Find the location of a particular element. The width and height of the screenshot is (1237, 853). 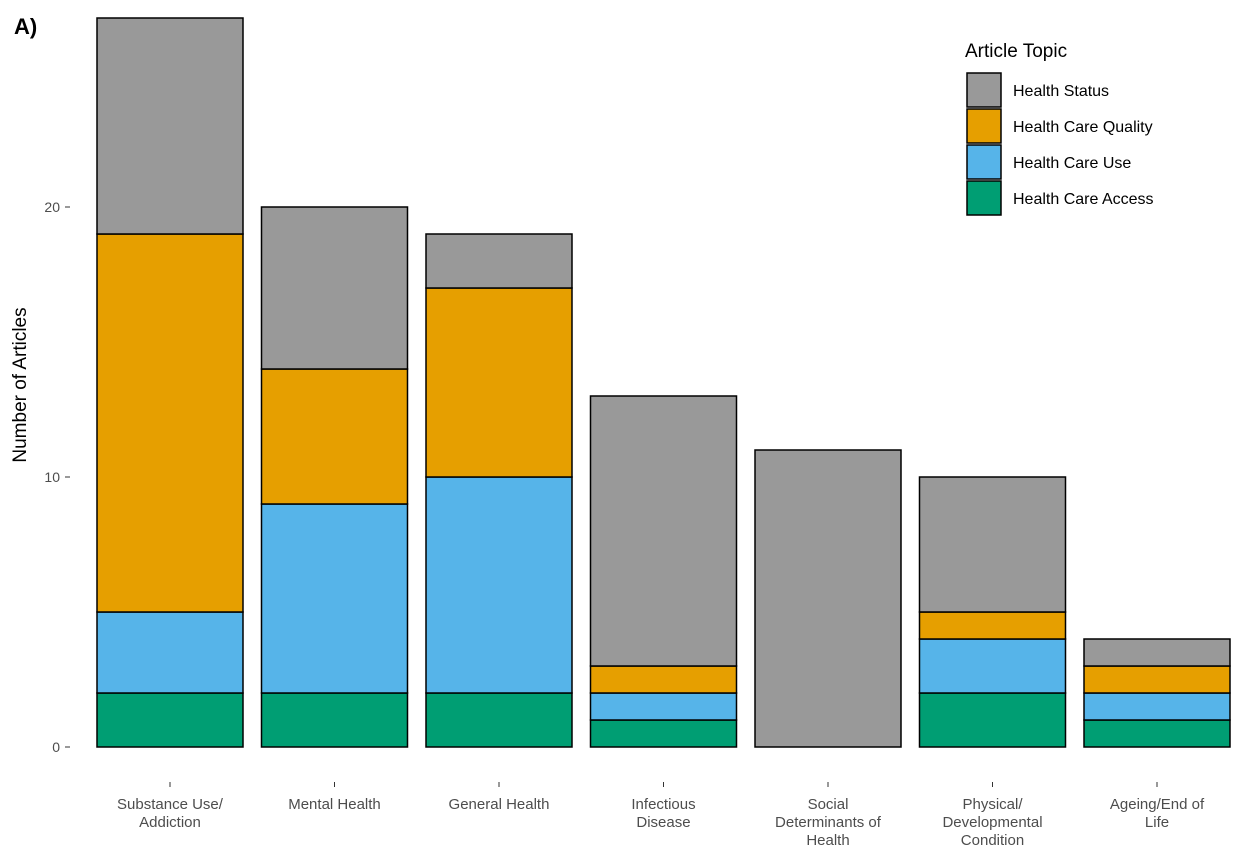

x-tick-label: Physical/Developmental Condition is located at coordinates (992, 822).